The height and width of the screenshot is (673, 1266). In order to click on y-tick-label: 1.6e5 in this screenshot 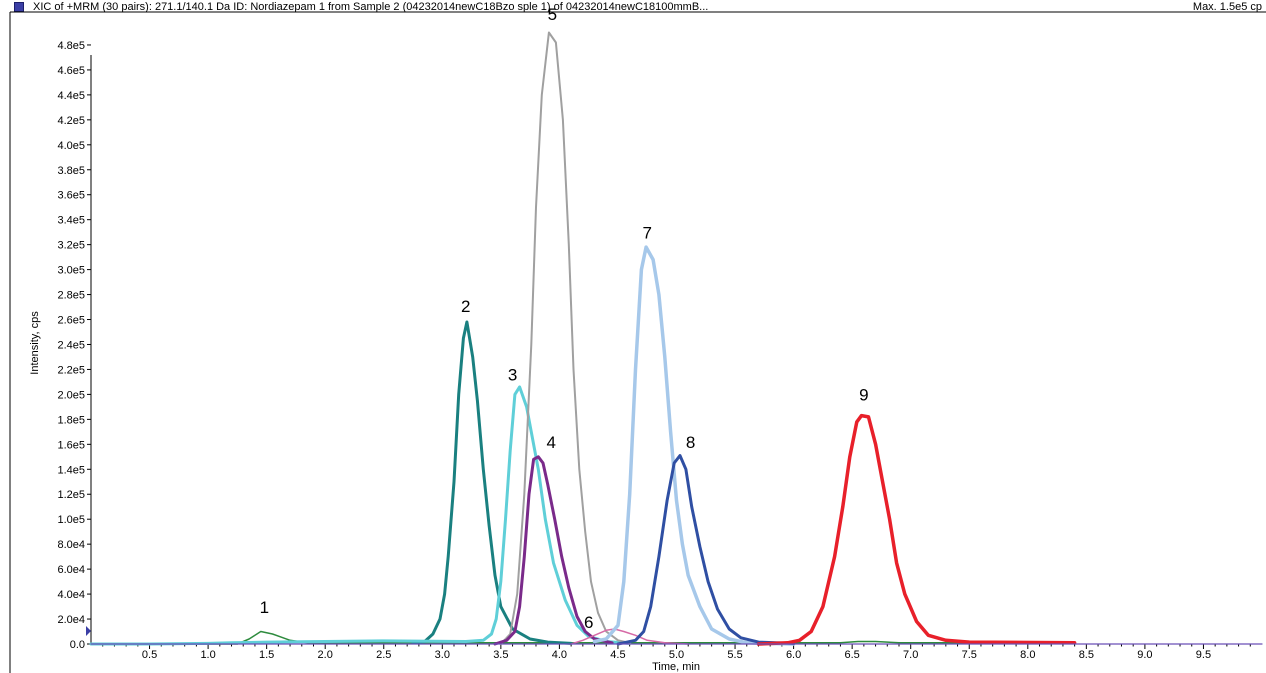, I will do `click(71, 445)`.